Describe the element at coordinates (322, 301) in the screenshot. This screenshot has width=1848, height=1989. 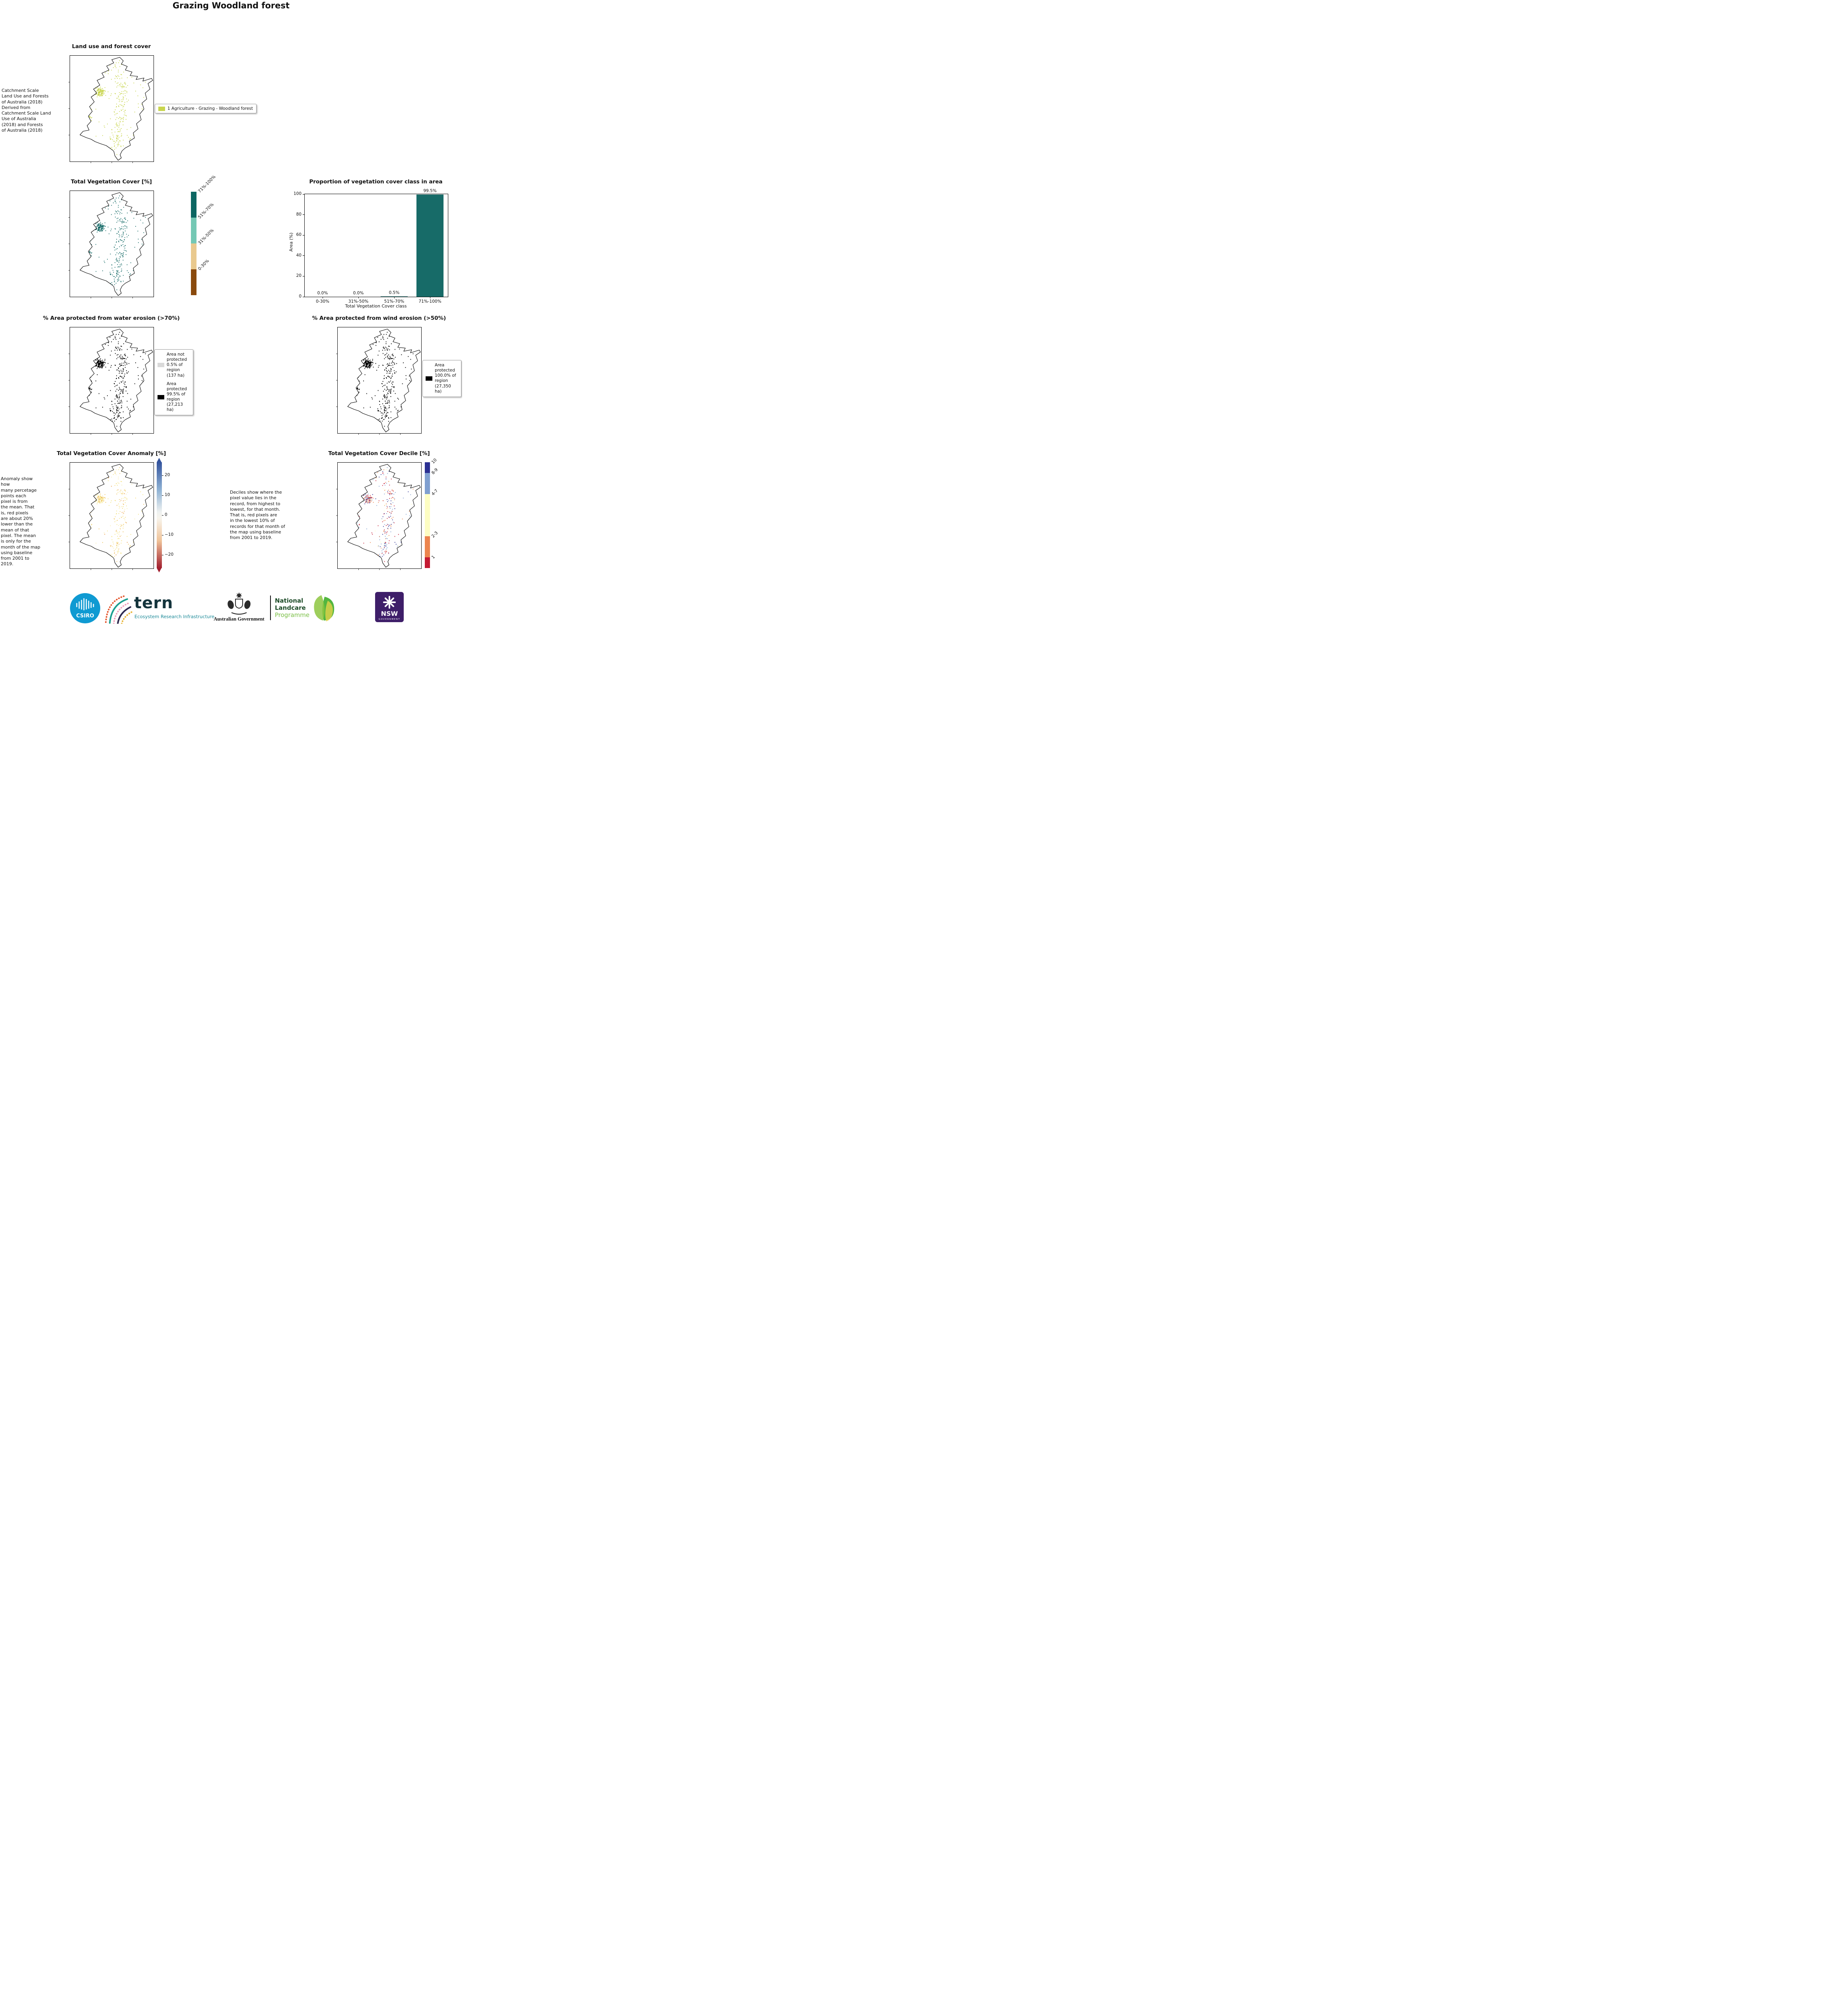
I see `x-tick-label: 0-30%` at that location.